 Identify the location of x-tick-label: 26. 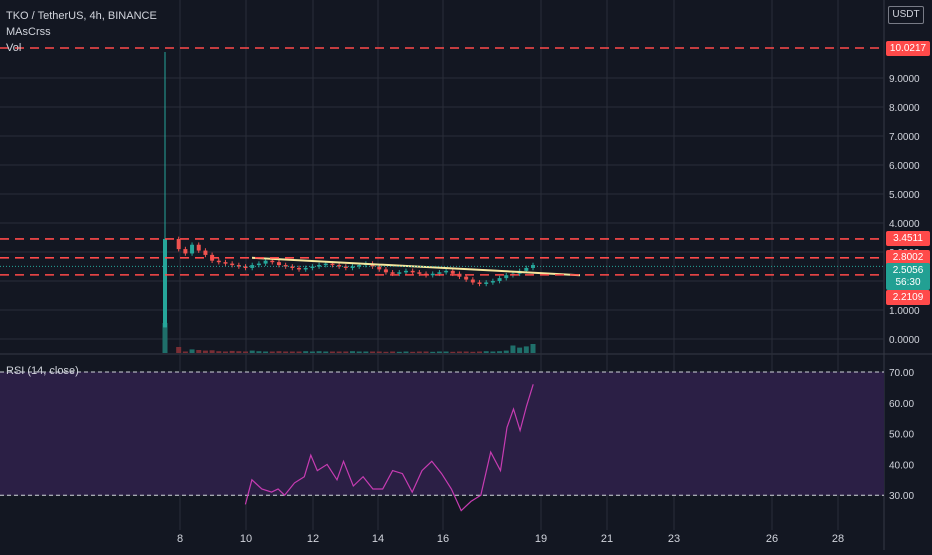
(772, 539).